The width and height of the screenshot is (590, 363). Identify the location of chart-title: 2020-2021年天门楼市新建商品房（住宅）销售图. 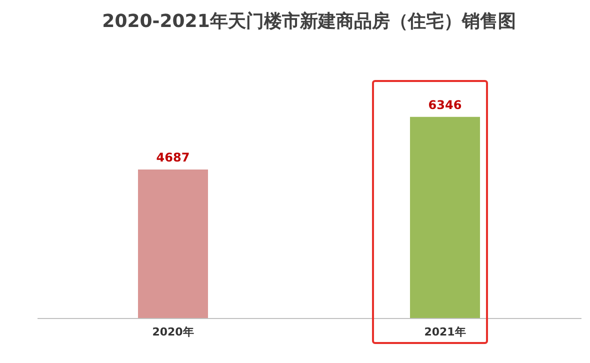
(309, 21).